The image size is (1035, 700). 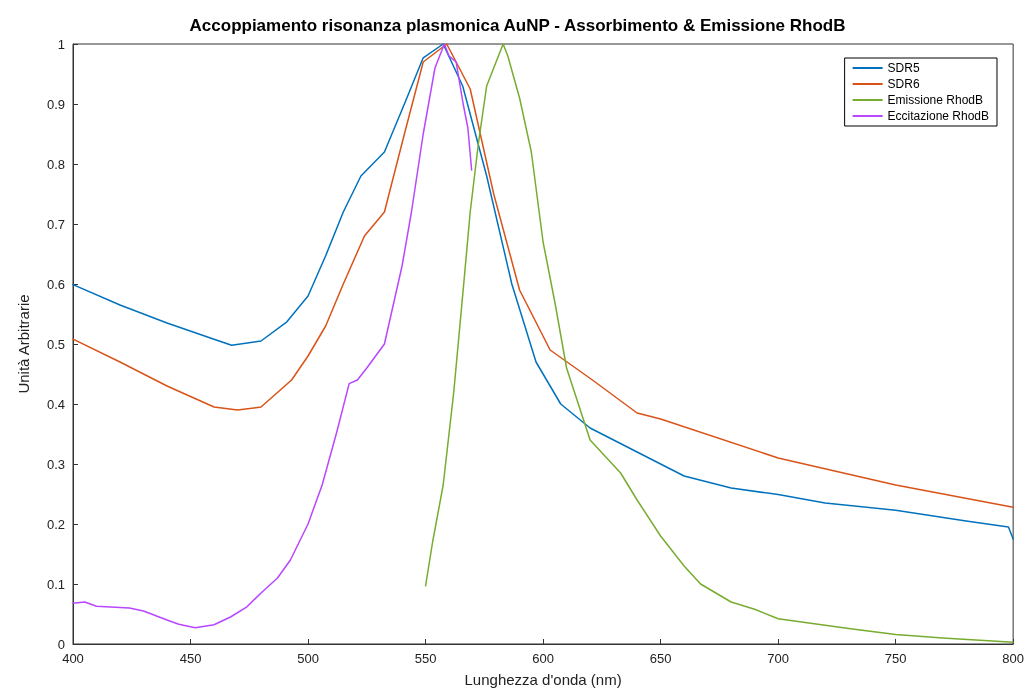 I want to click on legend-label: SDR6, so click(x=903, y=84).